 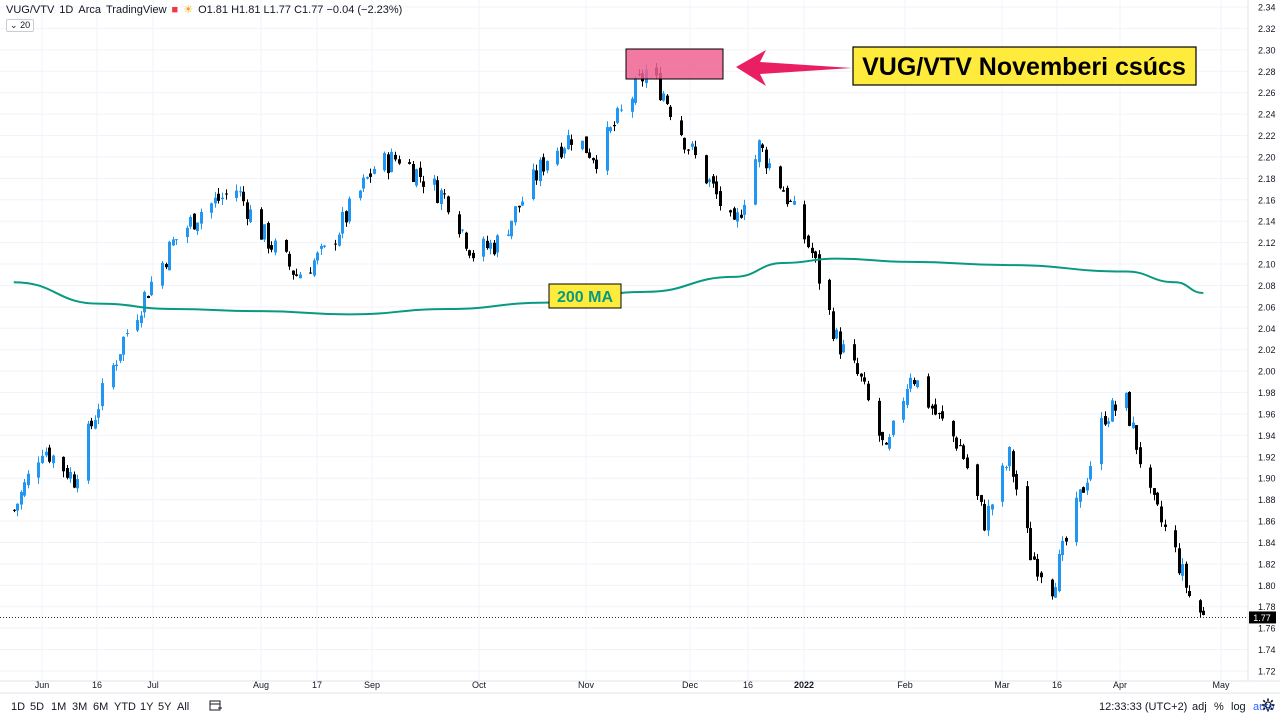 What do you see at coordinates (1199, 707) in the screenshot?
I see `adj-toggle: adj` at bounding box center [1199, 707].